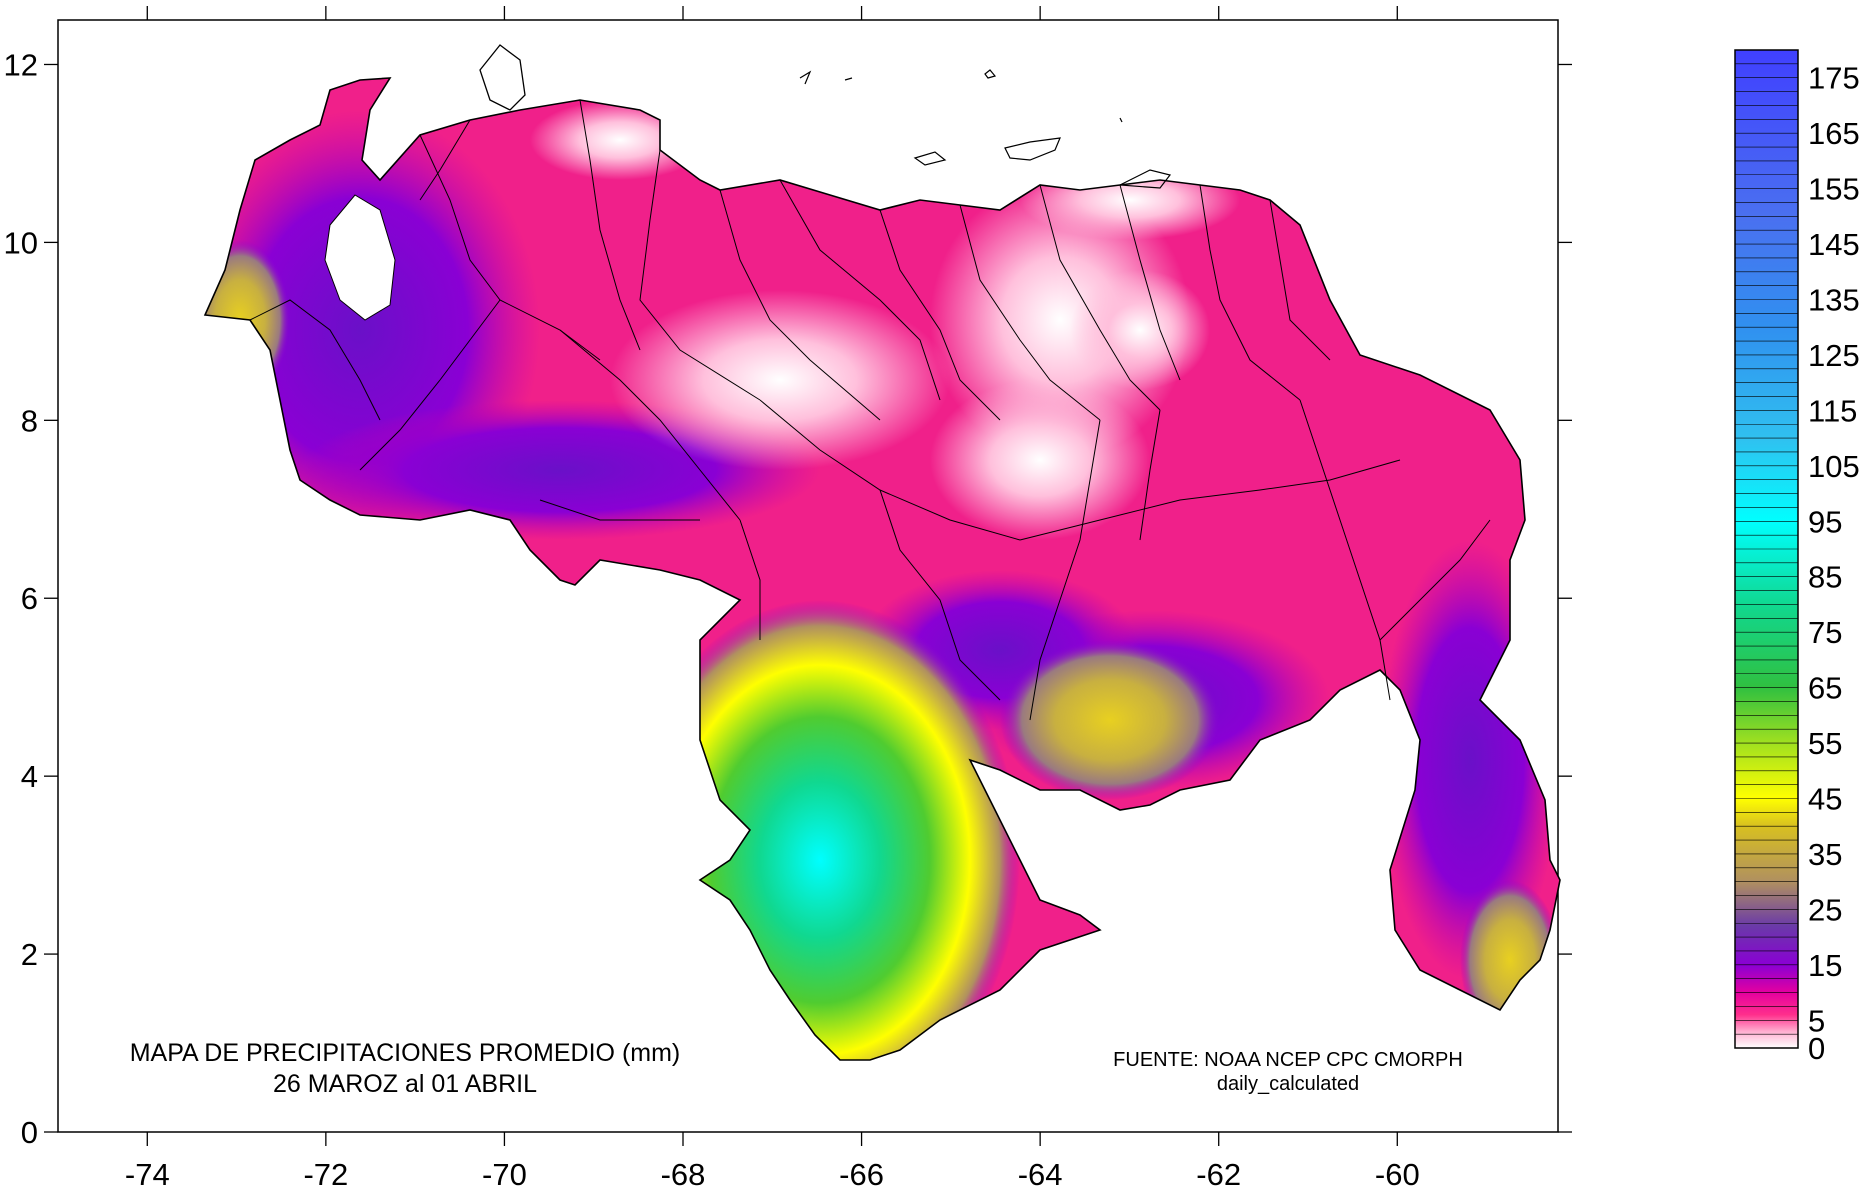  What do you see at coordinates (985, 129) in the screenshot?
I see `islands` at bounding box center [985, 129].